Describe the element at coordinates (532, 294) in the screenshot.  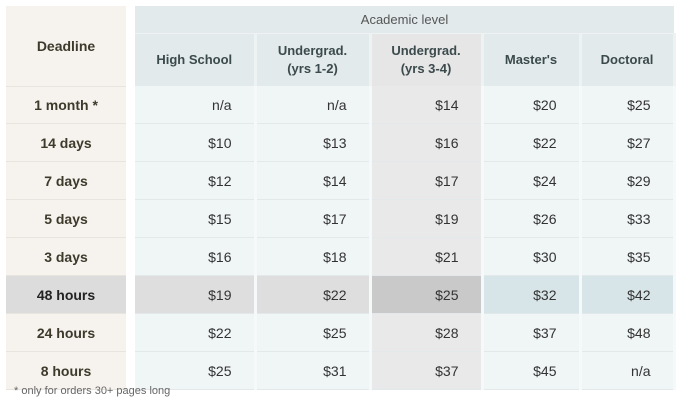
I see `price-cell: $32` at that location.